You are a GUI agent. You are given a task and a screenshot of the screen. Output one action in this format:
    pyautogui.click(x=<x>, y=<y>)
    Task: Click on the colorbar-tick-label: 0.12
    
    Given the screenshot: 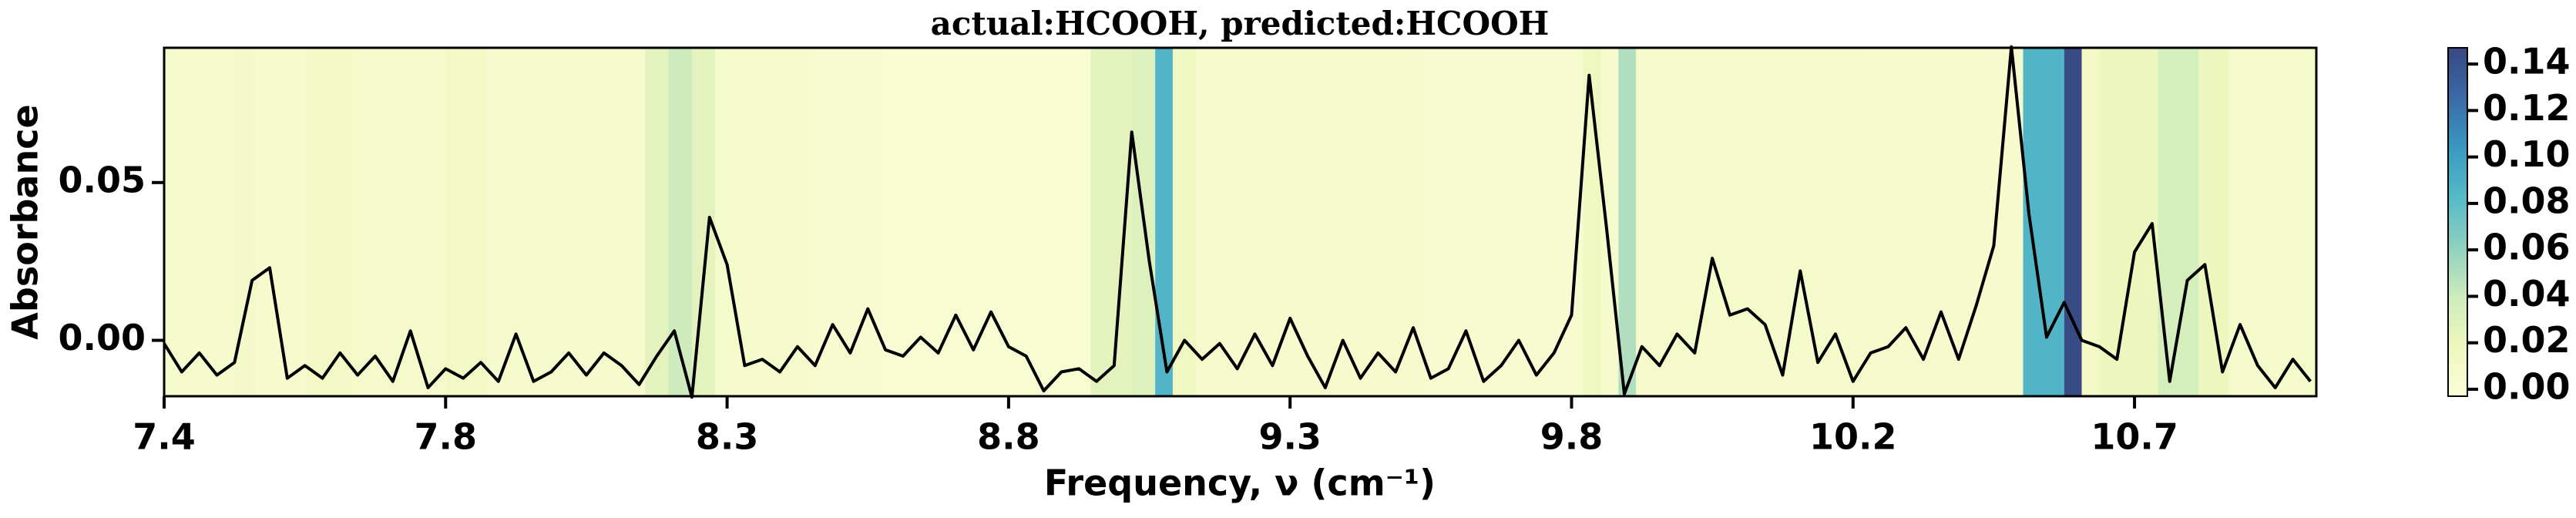 What is the action you would take?
    pyautogui.click(x=2527, y=108)
    